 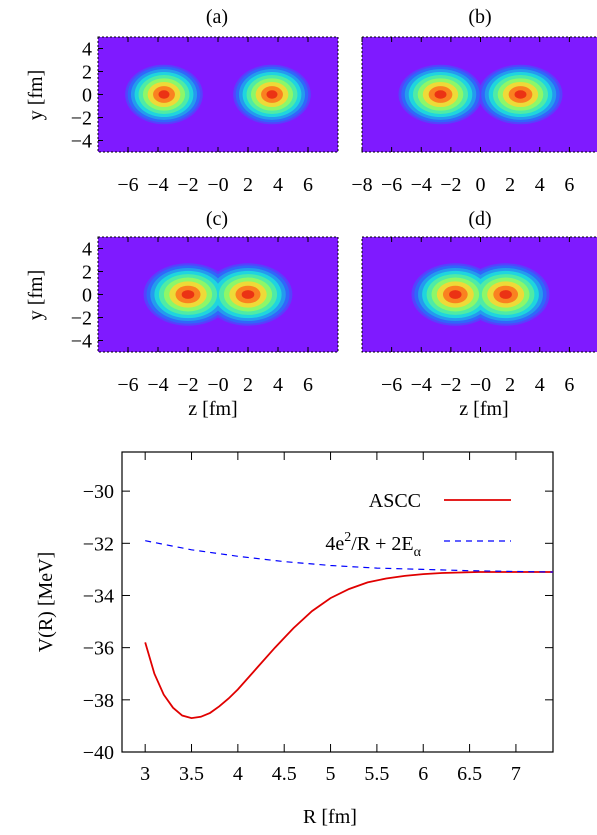 I want to click on panel-label: (c), so click(x=217, y=219).